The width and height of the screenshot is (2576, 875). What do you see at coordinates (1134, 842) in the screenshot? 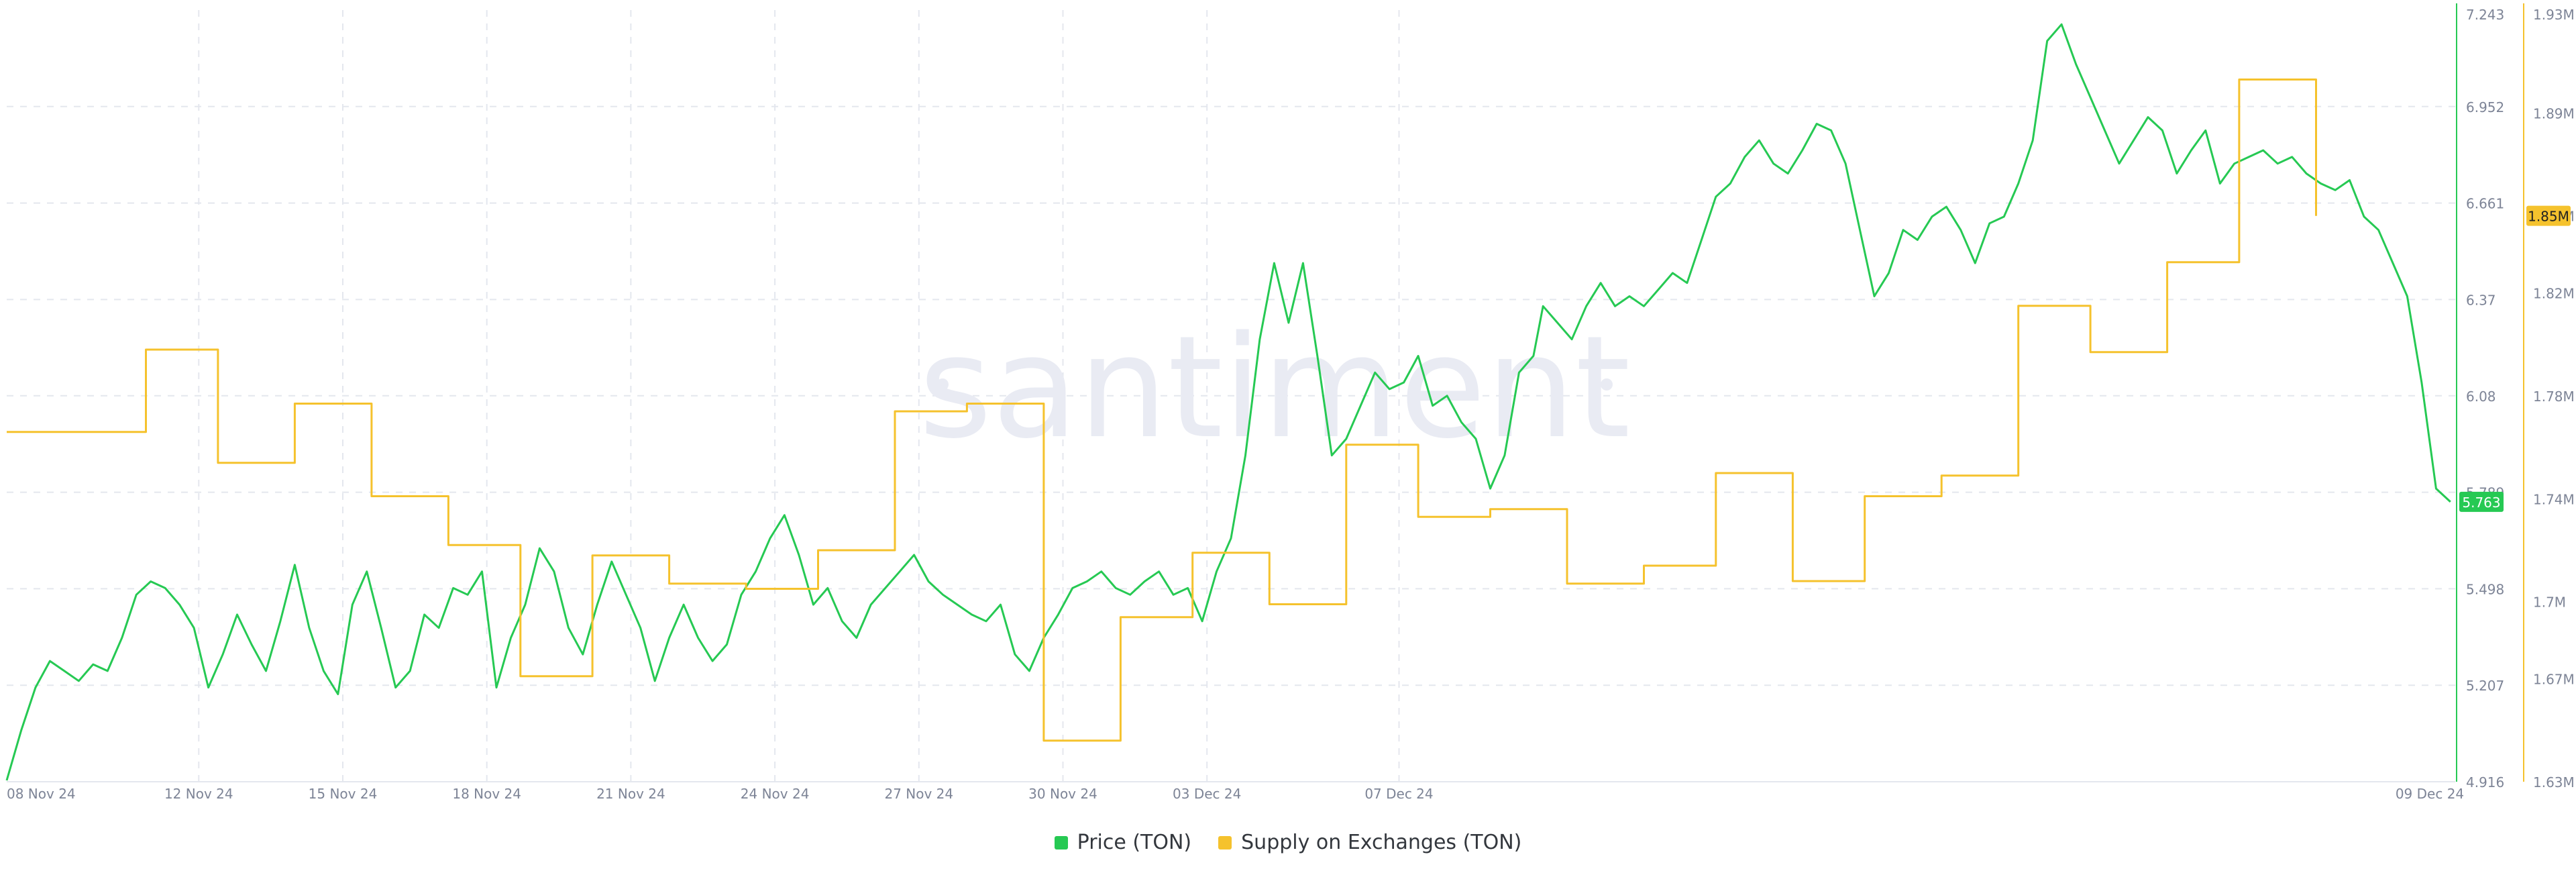
I see `legend-label-price: Price (TON)` at bounding box center [1134, 842].